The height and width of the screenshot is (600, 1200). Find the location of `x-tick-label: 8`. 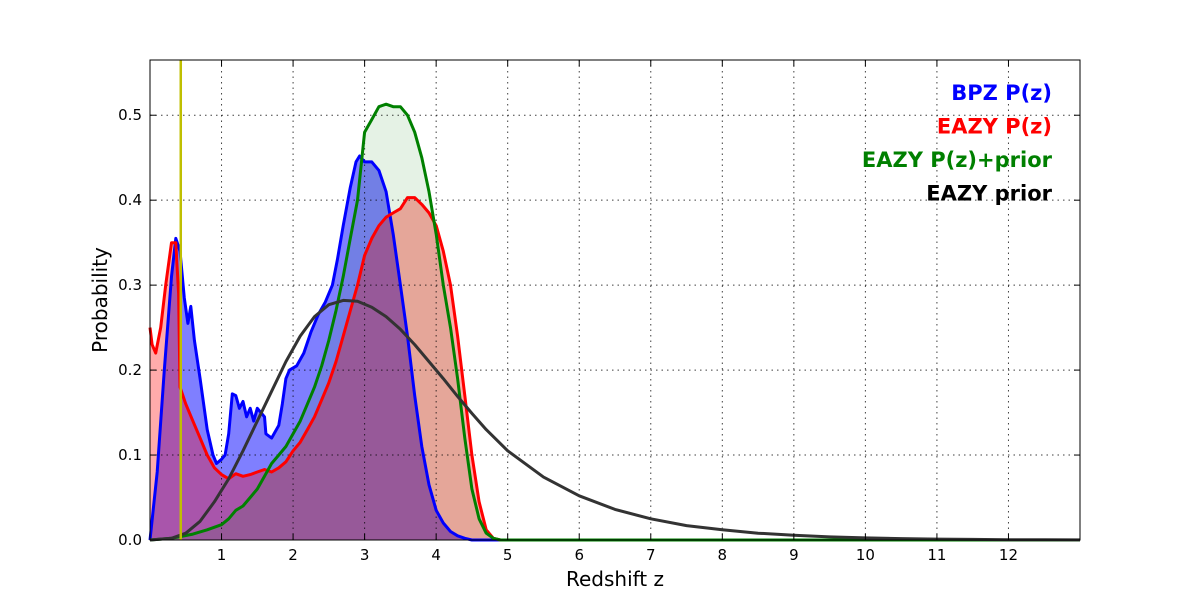

x-tick-label: 8 is located at coordinates (723, 555).